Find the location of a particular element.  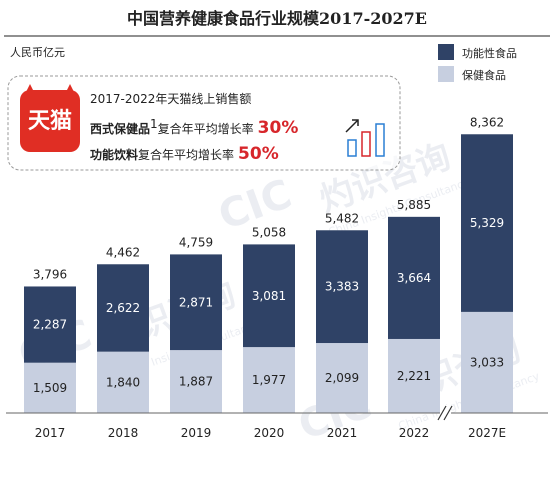

legend-swatch-health is located at coordinates (446, 74).